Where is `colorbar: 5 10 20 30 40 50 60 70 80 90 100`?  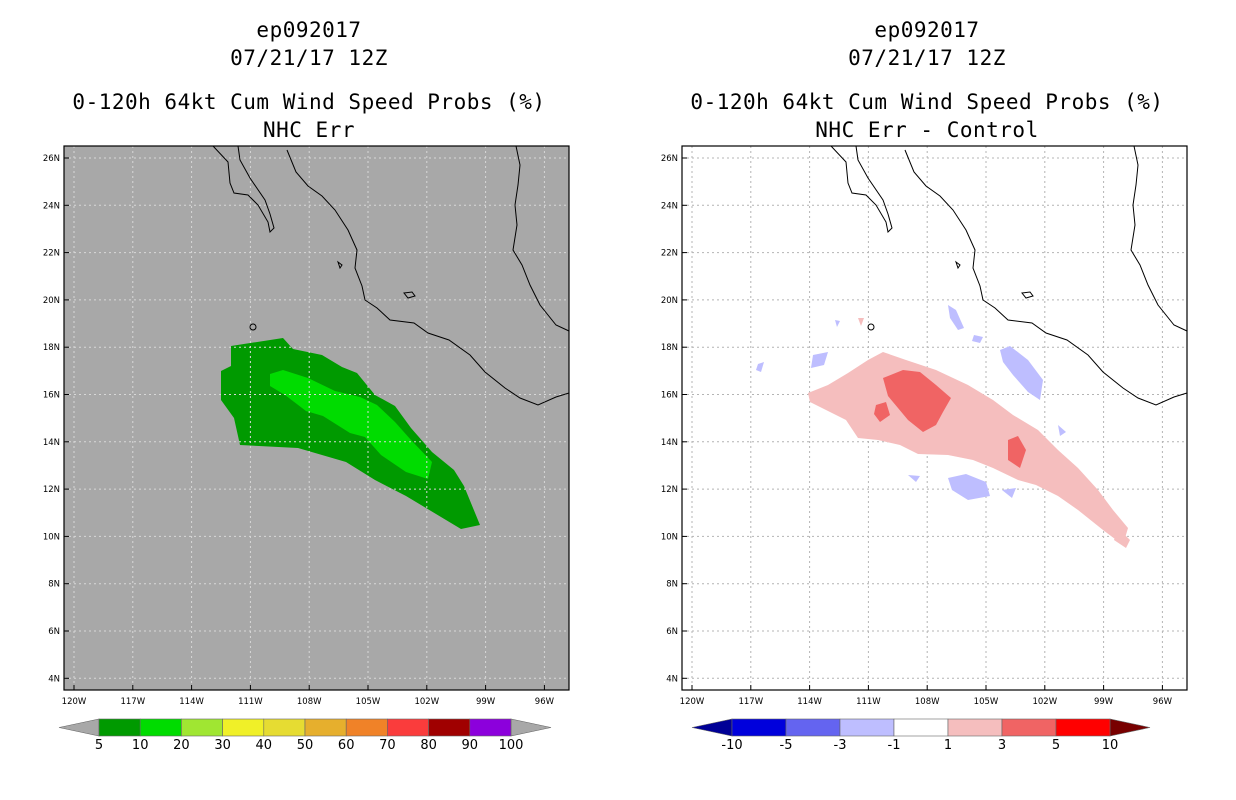
colorbar: 5 10 20 30 40 50 60 70 80 90 100 is located at coordinates (305, 735).